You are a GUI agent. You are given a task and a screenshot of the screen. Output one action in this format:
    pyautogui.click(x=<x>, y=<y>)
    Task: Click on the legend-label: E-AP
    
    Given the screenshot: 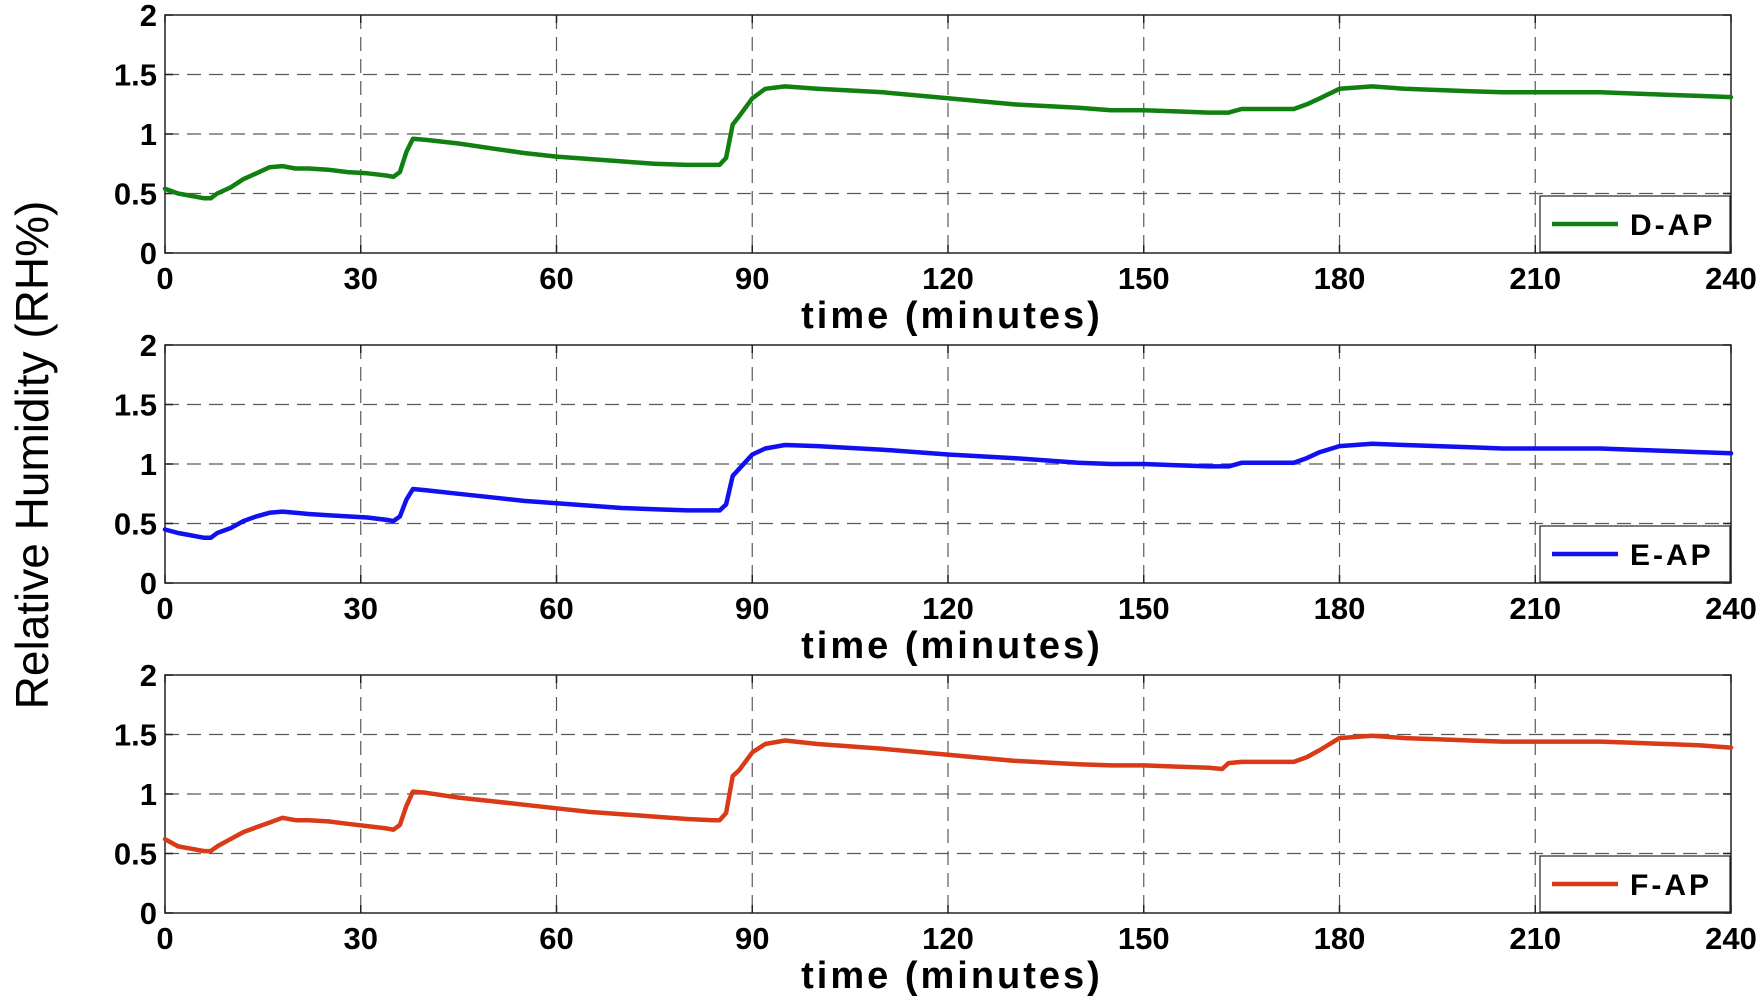 What is the action you would take?
    pyautogui.click(x=1672, y=555)
    